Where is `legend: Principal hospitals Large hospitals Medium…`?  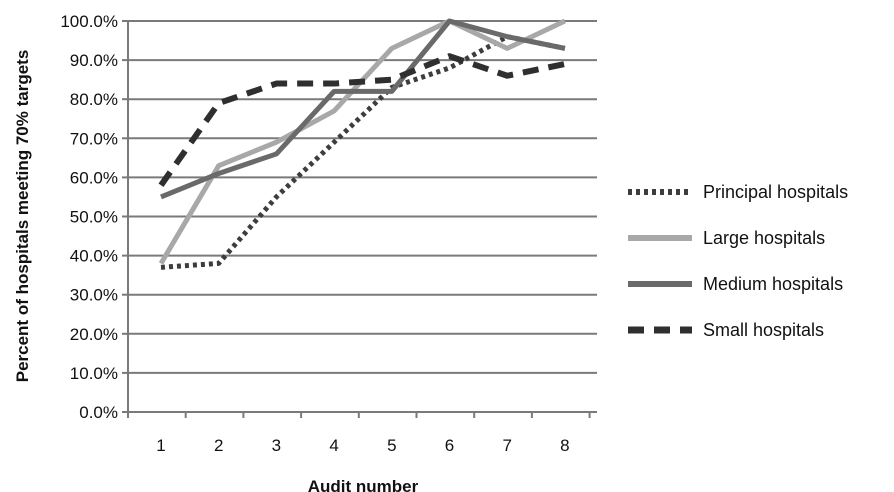 legend: Principal hospitals Large hospitals Medium… is located at coordinates (738, 261).